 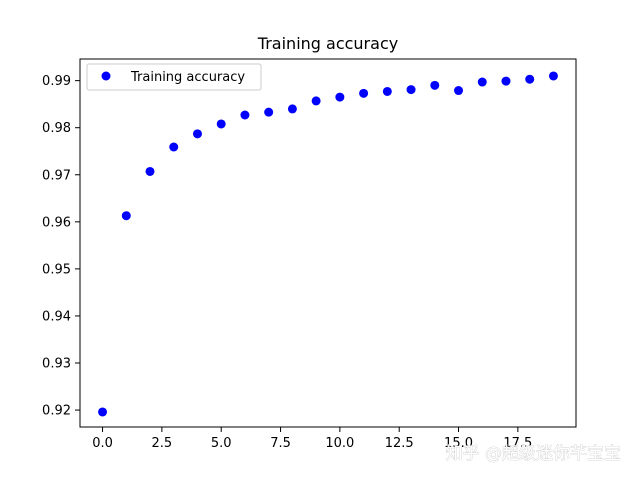 What do you see at coordinates (187, 77) in the screenshot?
I see `legend-label: Training accuracy` at bounding box center [187, 77].